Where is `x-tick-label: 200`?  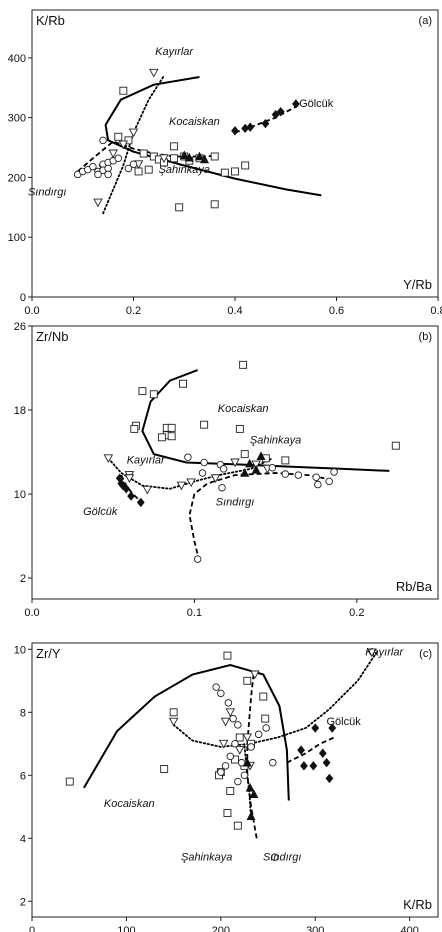 x-tick-label: 200 is located at coordinates (221, 928).